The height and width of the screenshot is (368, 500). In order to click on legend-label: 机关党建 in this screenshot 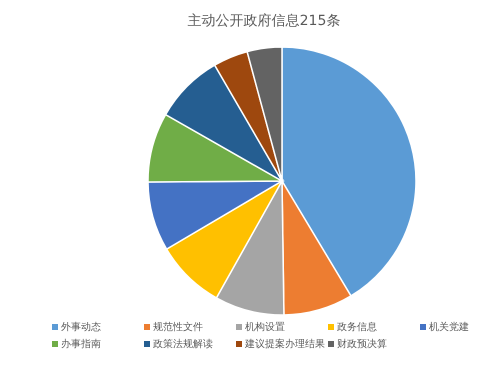, I will do `click(449, 327)`.